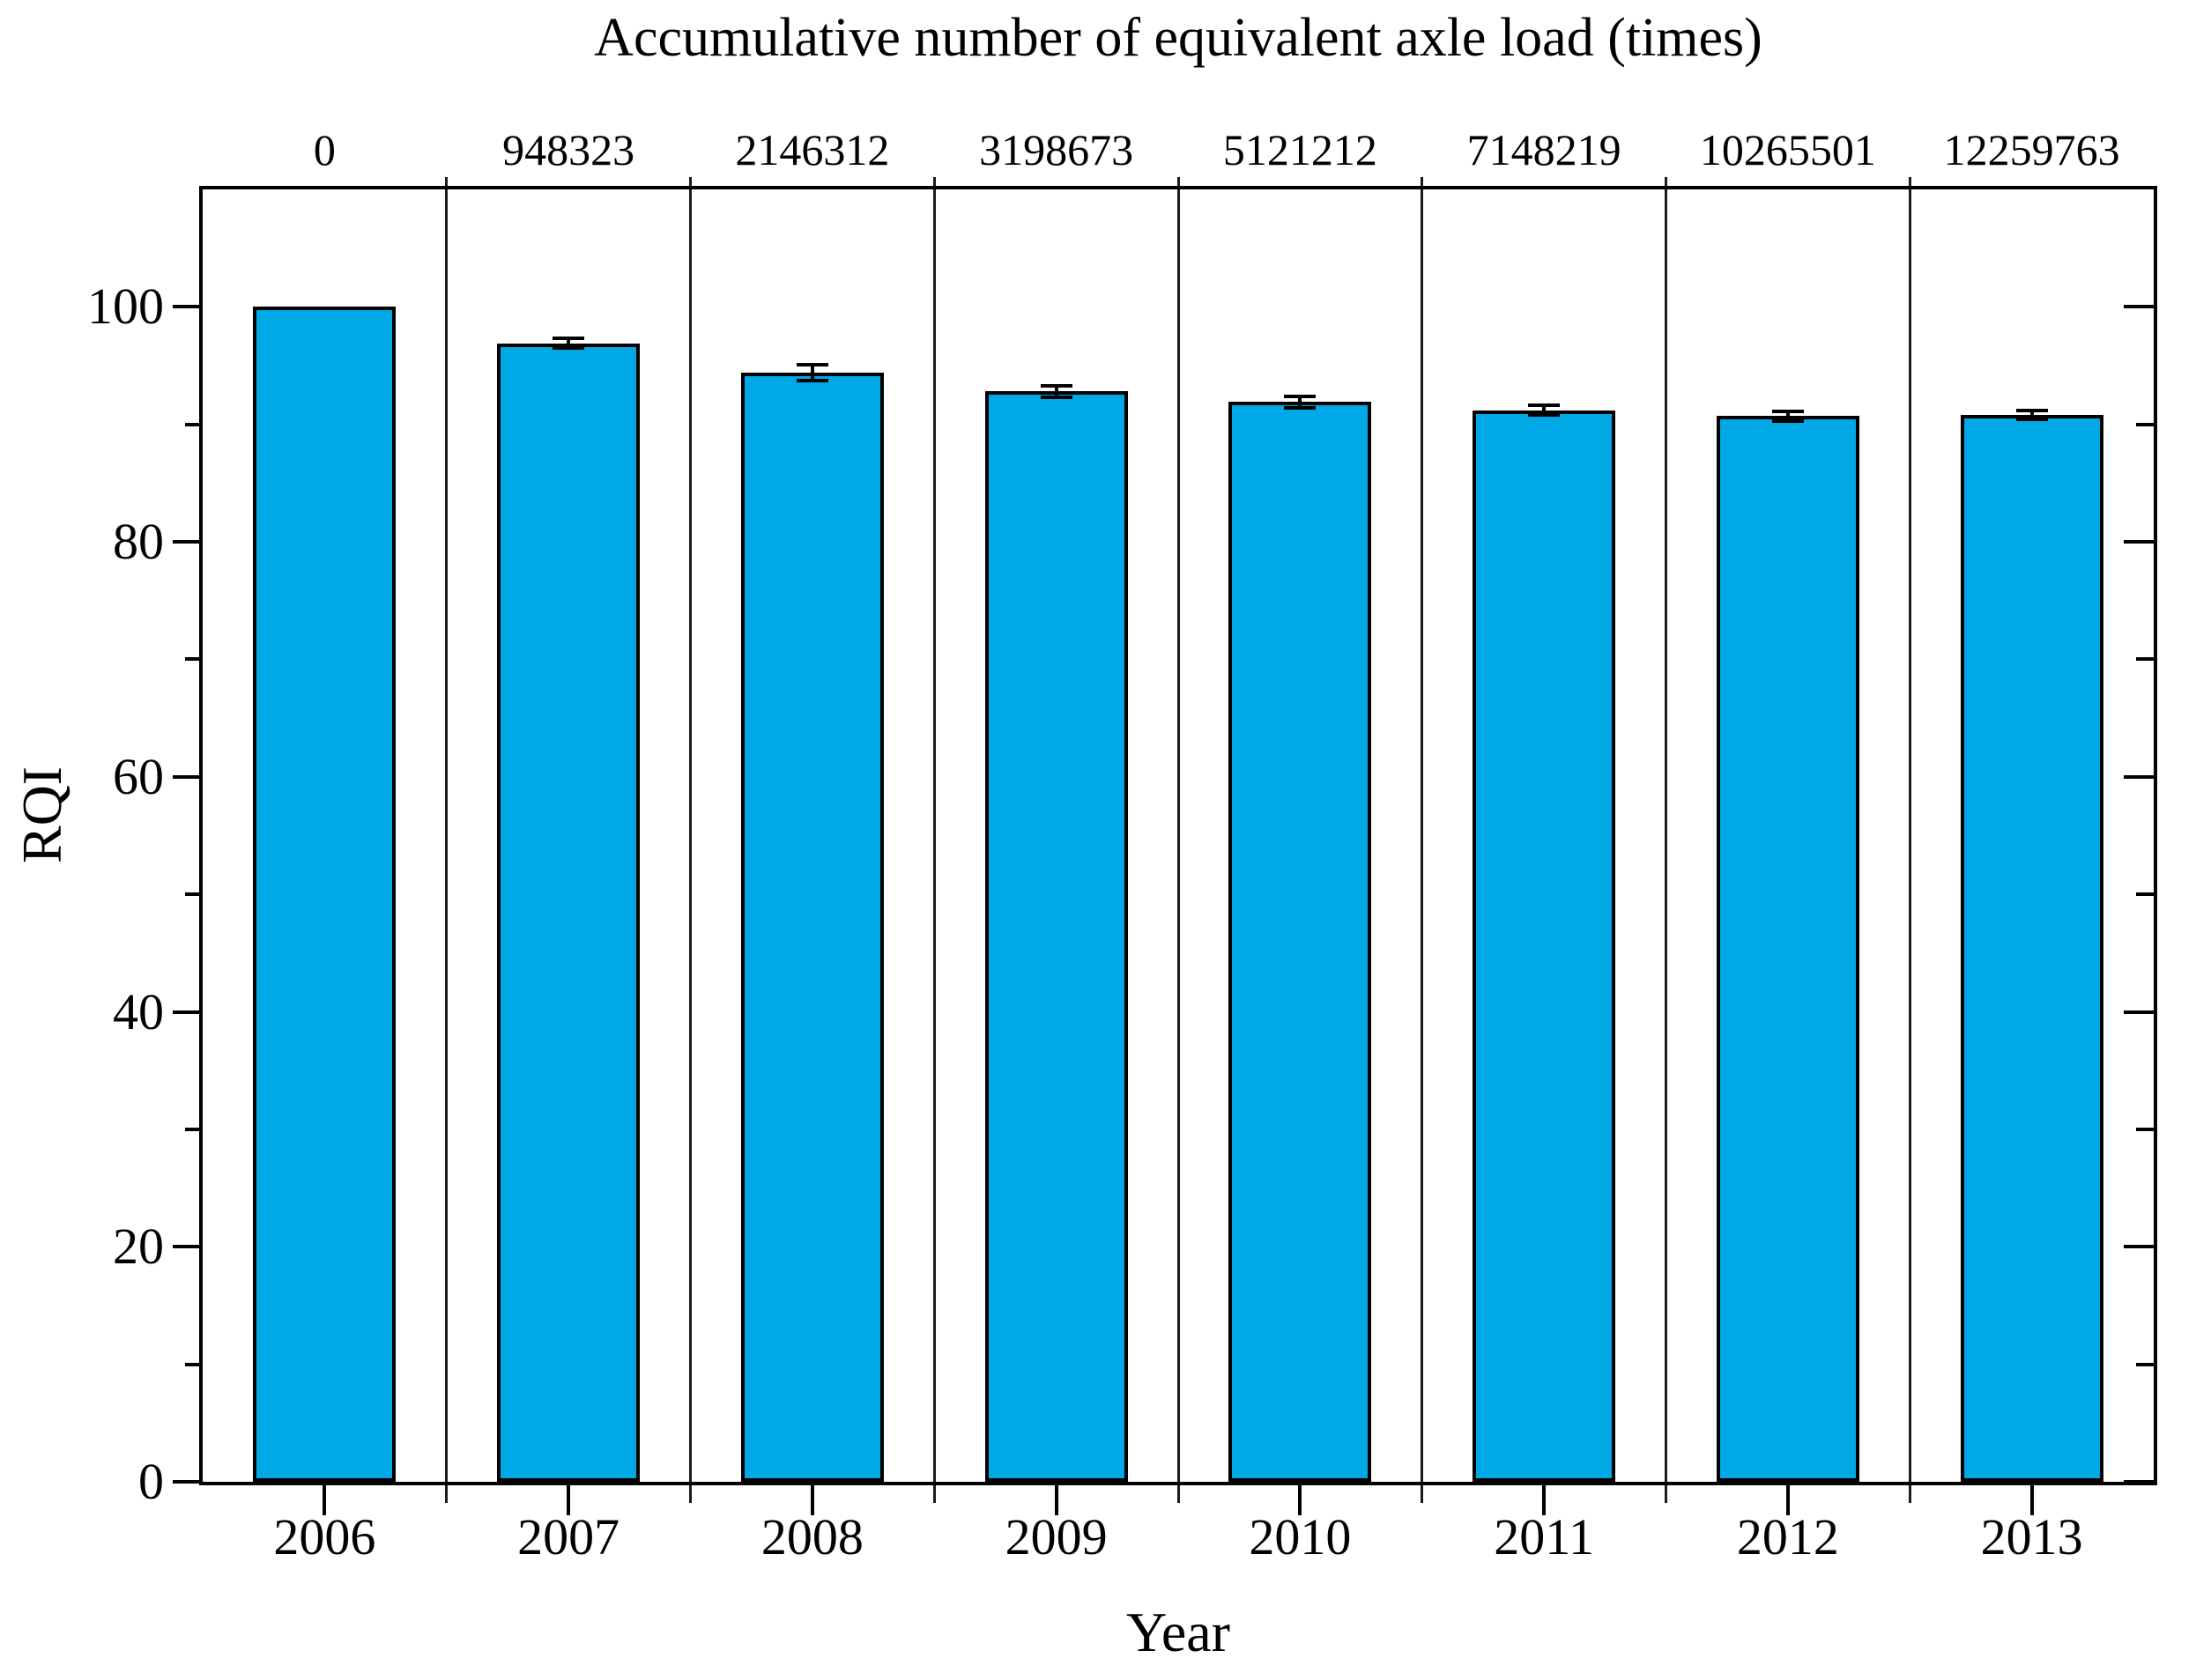 The image size is (2196, 1680). Describe the element at coordinates (812, 149) in the screenshot. I see `top-axis-tick-label: 2146312` at that location.